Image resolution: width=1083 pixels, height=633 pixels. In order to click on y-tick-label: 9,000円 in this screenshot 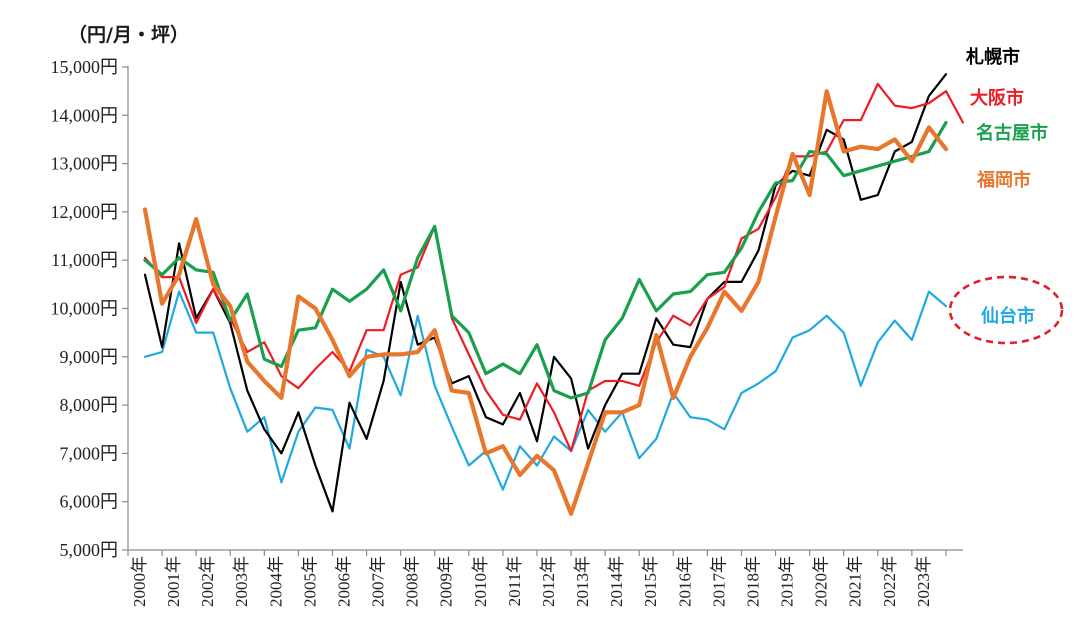, I will do `click(89, 357)`.